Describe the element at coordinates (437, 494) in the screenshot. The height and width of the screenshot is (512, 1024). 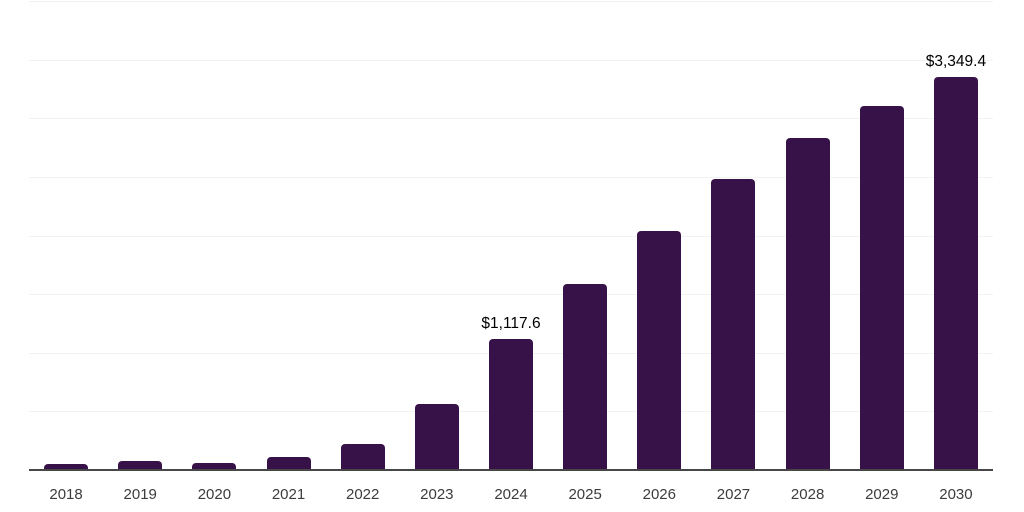
I see `x-tick-label-2023: 2023` at that location.